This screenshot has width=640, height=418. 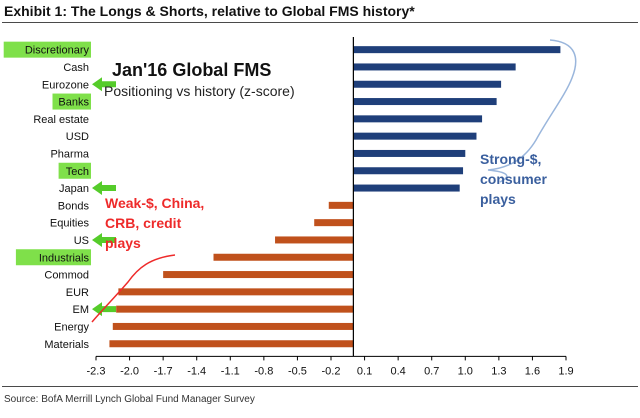 I want to click on highlight-discretionary, so click(x=47, y=49).